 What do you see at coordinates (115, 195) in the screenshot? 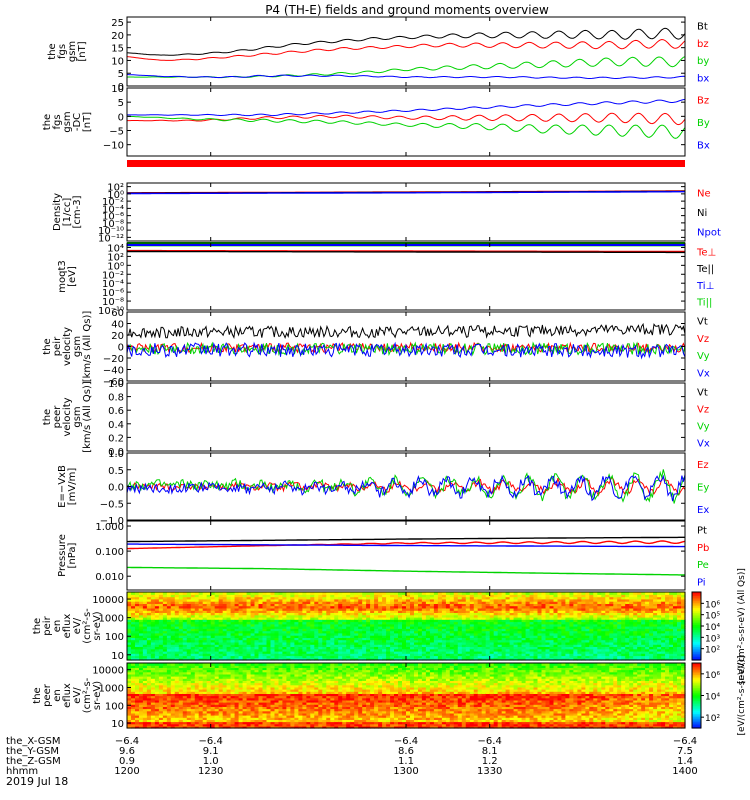
I see `y-tick-label: 10⁰` at bounding box center [115, 195].